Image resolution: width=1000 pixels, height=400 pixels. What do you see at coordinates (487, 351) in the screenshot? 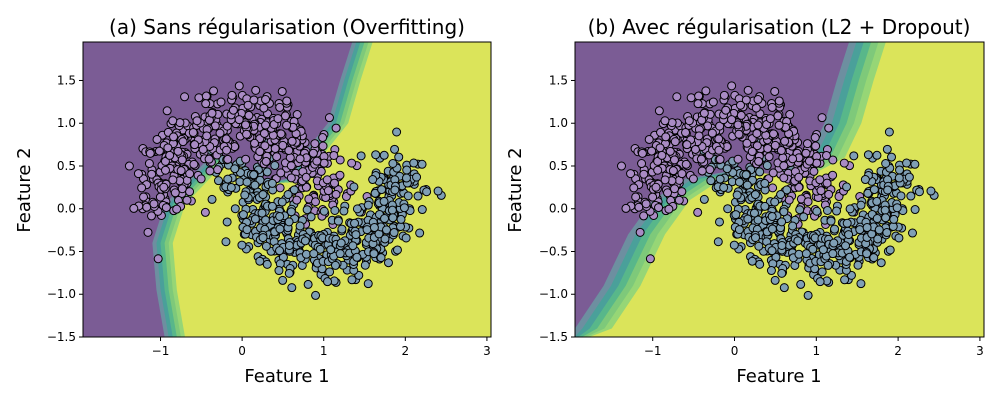
I see `x-tick-label: 3` at bounding box center [487, 351].